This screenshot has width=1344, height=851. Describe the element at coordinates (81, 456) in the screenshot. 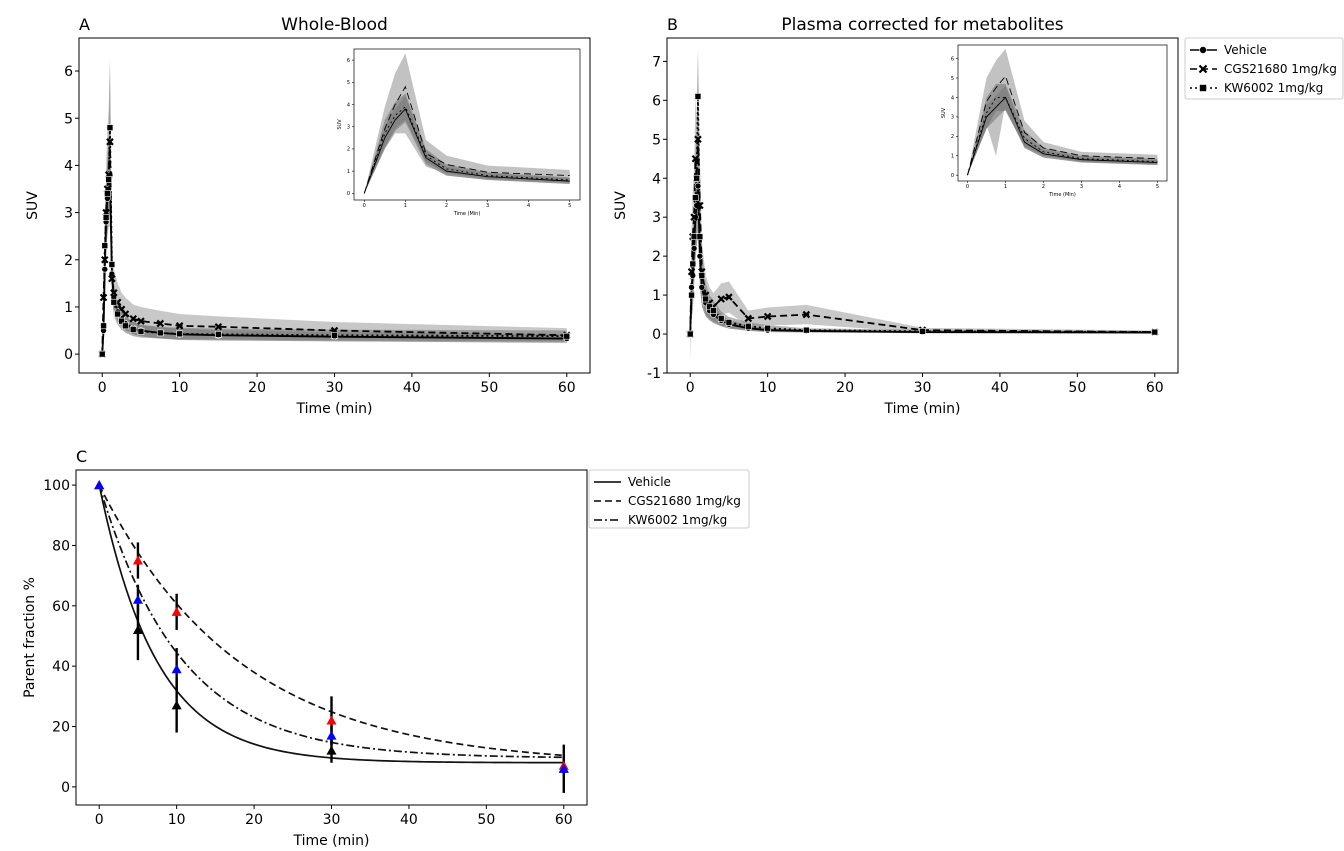

I see `panel-letter: C` at that location.